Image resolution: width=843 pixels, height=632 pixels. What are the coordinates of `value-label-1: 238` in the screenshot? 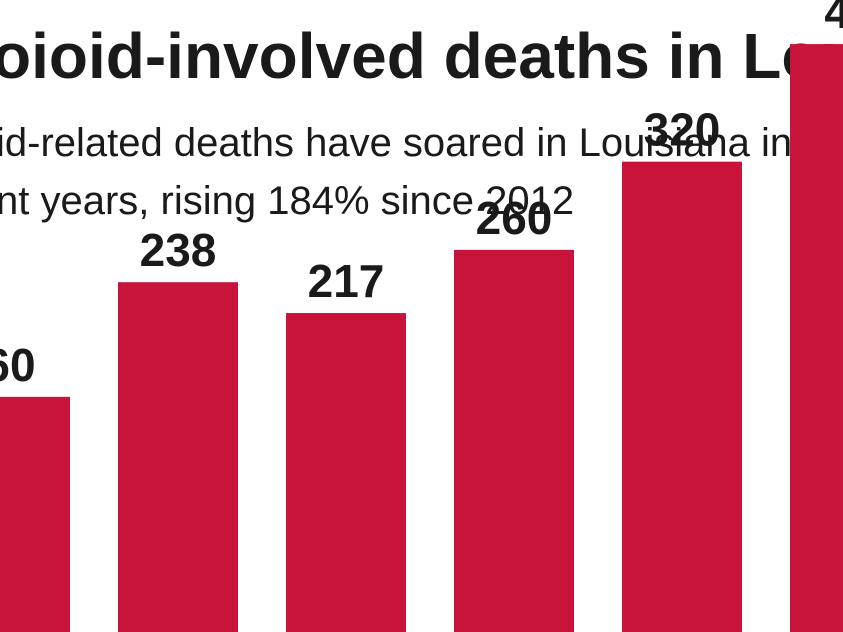 It's located at (178, 250).